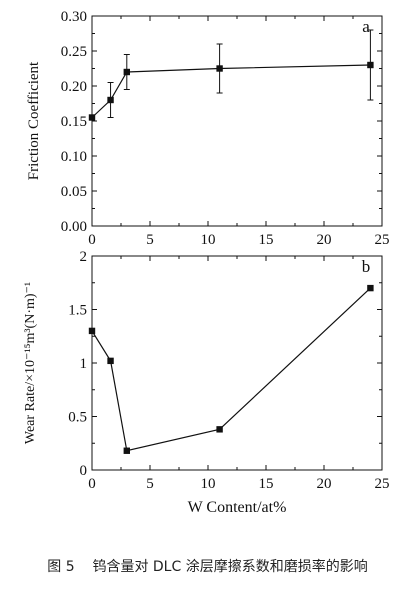  I want to click on panel-b-x-tick-label: 0, so click(92, 484).